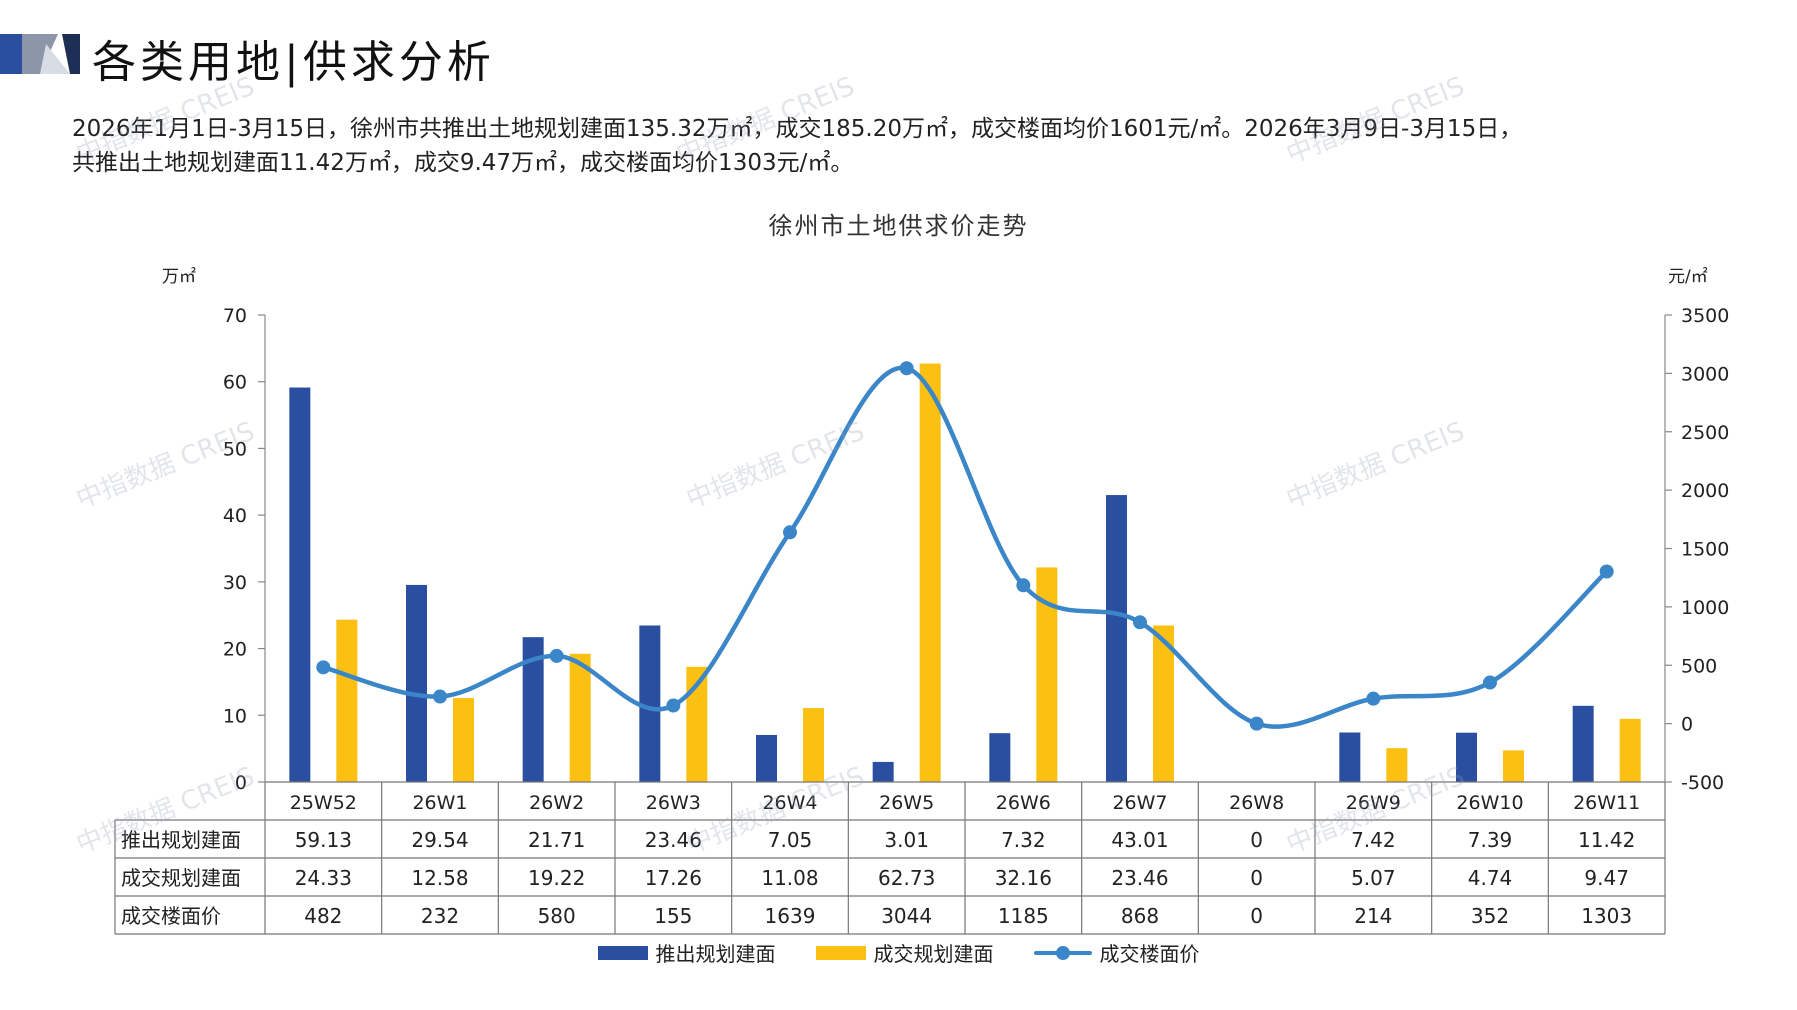 The height and width of the screenshot is (1010, 1797). I want to click on chart-legend: 推出规划建面 成交规划建面 成交楼面价, so click(898, 952).